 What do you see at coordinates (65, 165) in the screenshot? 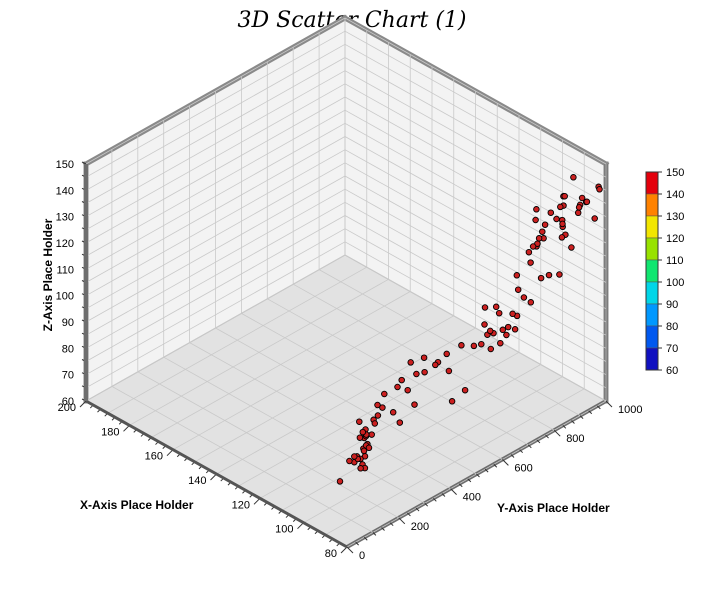
I see `z-tick-label: 150` at bounding box center [65, 165].